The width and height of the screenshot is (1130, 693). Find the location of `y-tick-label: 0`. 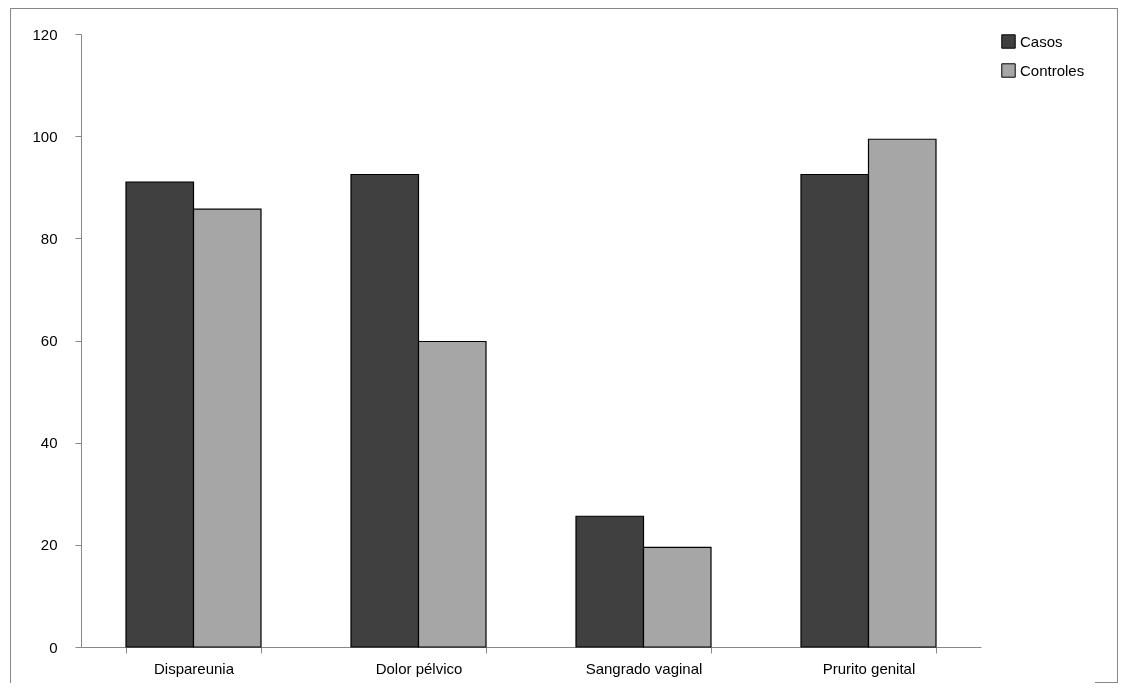

y-tick-label: 0 is located at coordinates (53, 647).